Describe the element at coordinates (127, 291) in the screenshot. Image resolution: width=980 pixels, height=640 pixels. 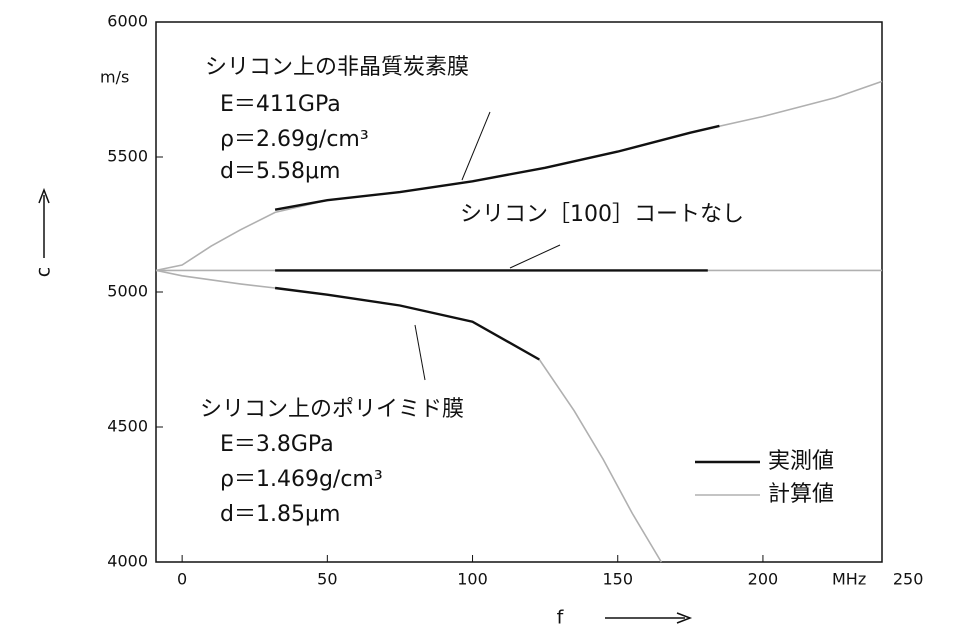
I see `y-tick-label: 5000` at that location.